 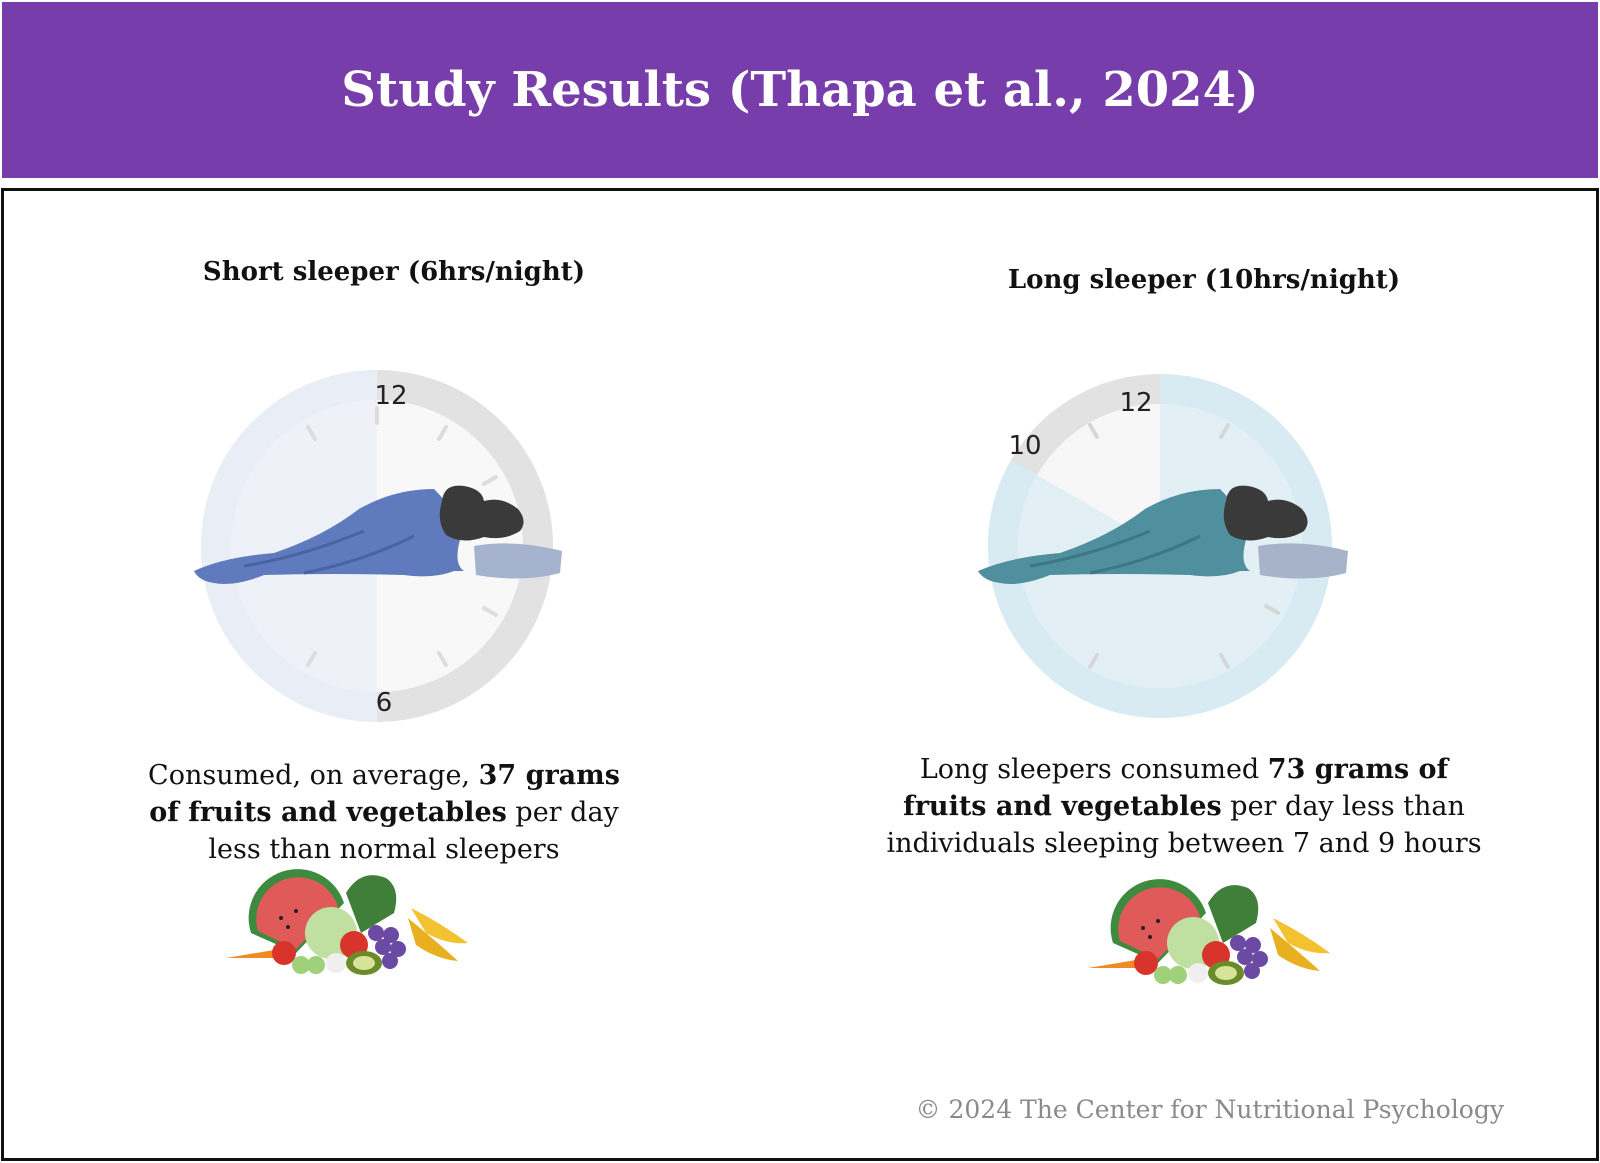 I want to click on short-sleeper-title: Short sleeper (6hrs/night), so click(x=394, y=272).